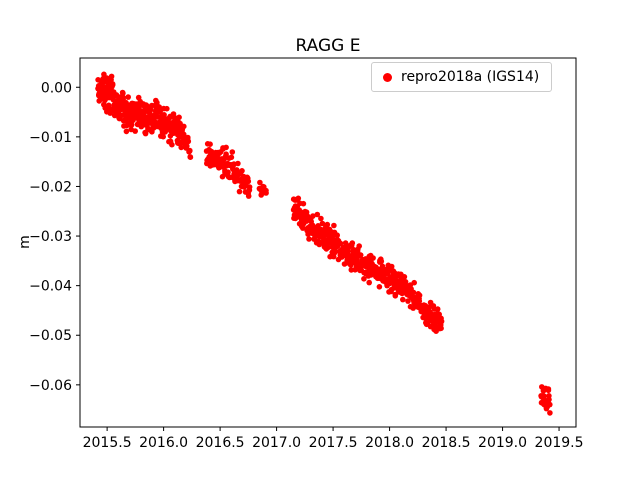  Describe the element at coordinates (50, 237) in the screenshot. I see `y-tick-label: −0.03` at that location.